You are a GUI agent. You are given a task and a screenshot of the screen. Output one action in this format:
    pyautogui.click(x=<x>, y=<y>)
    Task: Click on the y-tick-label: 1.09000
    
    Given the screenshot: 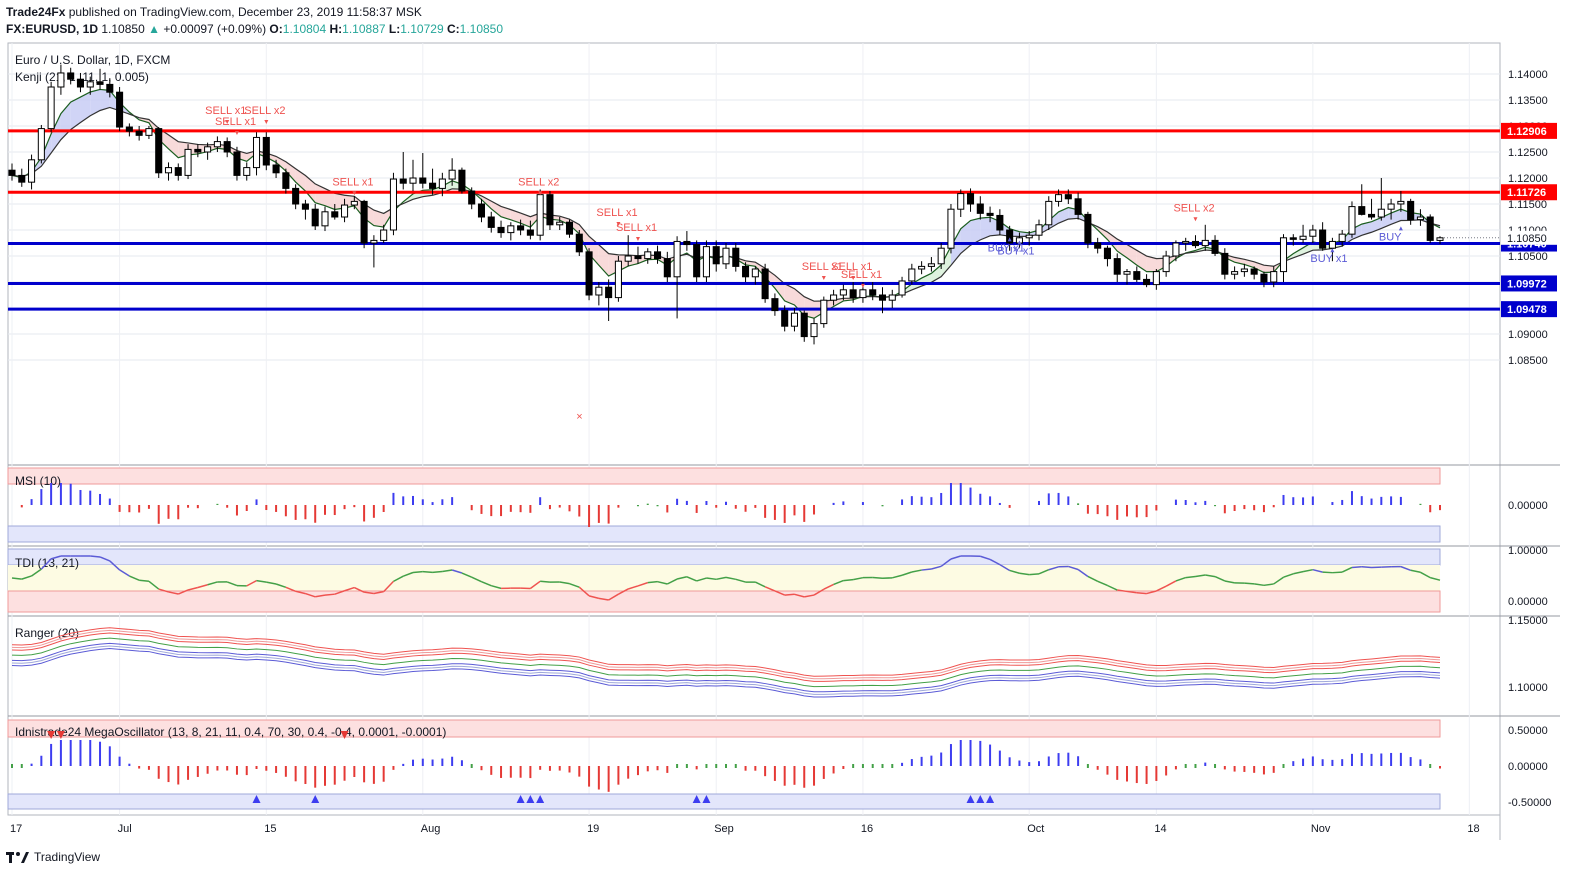 What is the action you would take?
    pyautogui.click(x=1528, y=335)
    